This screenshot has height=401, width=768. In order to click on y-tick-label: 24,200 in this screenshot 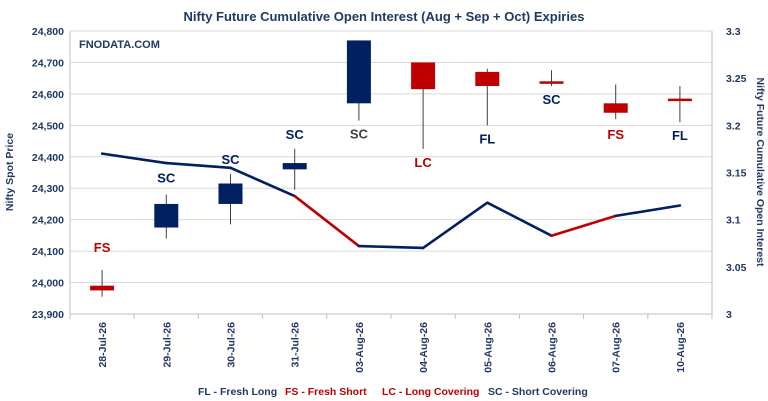, I will do `click(48, 221)`.